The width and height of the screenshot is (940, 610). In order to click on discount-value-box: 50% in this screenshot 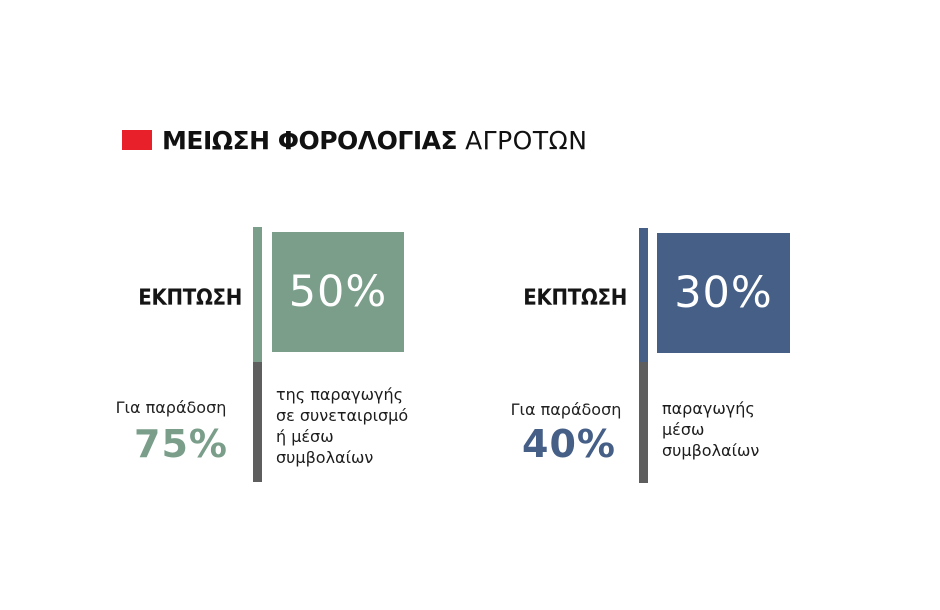, I will do `click(338, 292)`.